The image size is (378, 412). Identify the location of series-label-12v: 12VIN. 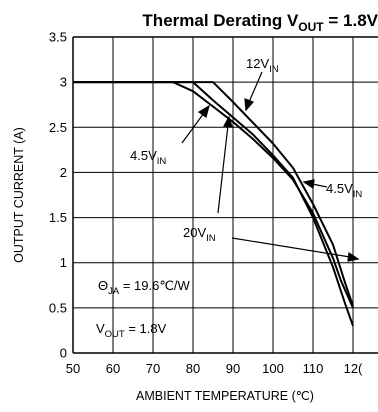
(262, 65).